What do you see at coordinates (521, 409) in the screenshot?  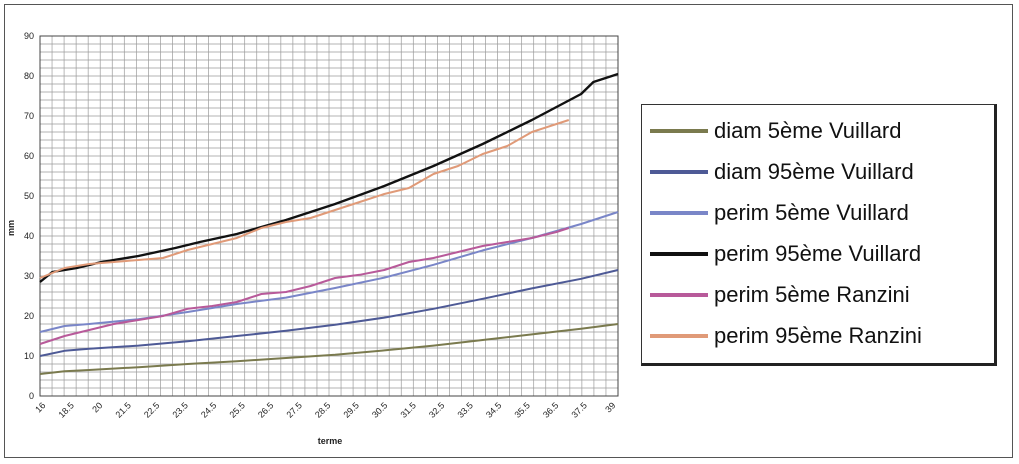 I see `x-tick-label: 35.5` at bounding box center [521, 409].